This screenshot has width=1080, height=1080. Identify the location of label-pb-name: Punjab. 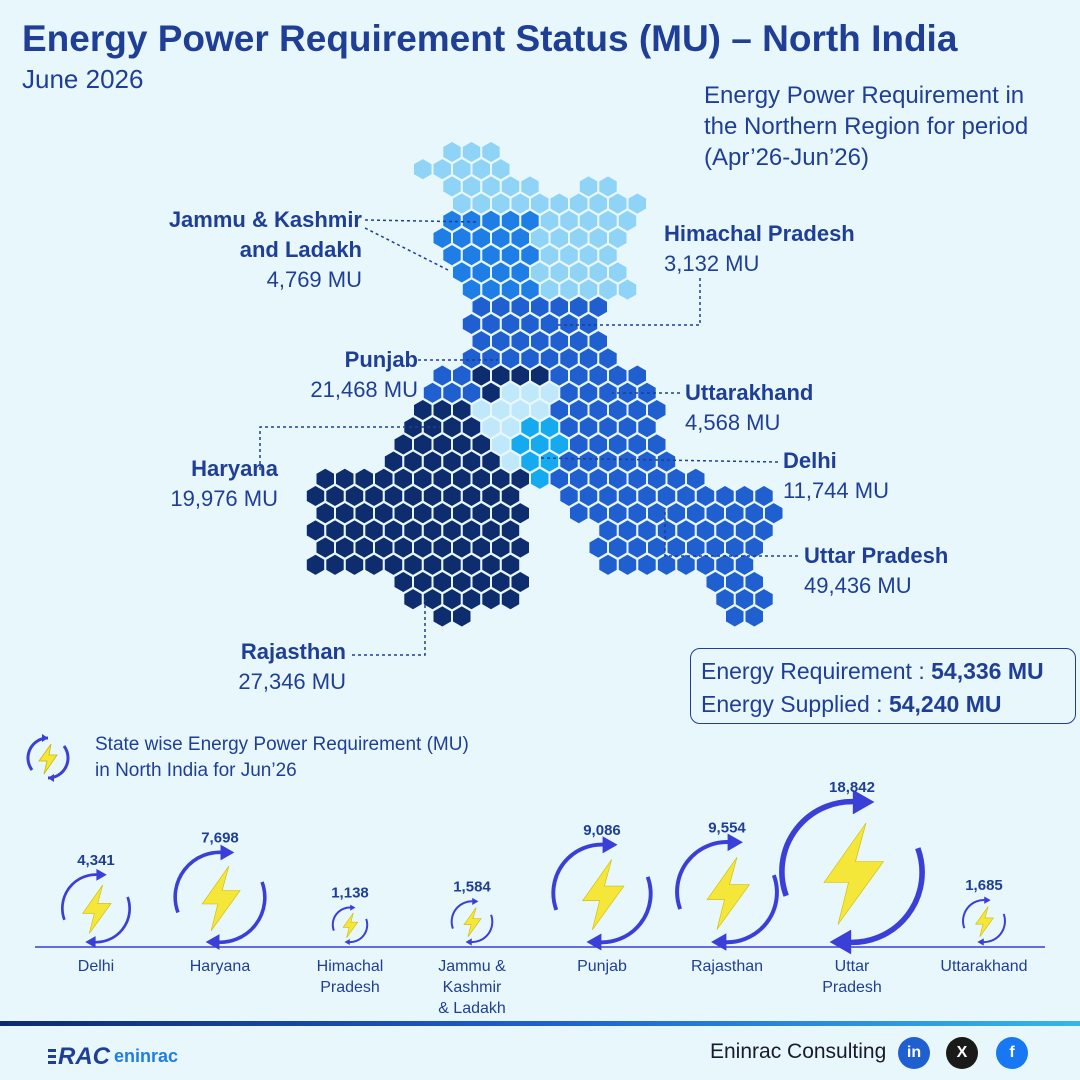
(381, 359).